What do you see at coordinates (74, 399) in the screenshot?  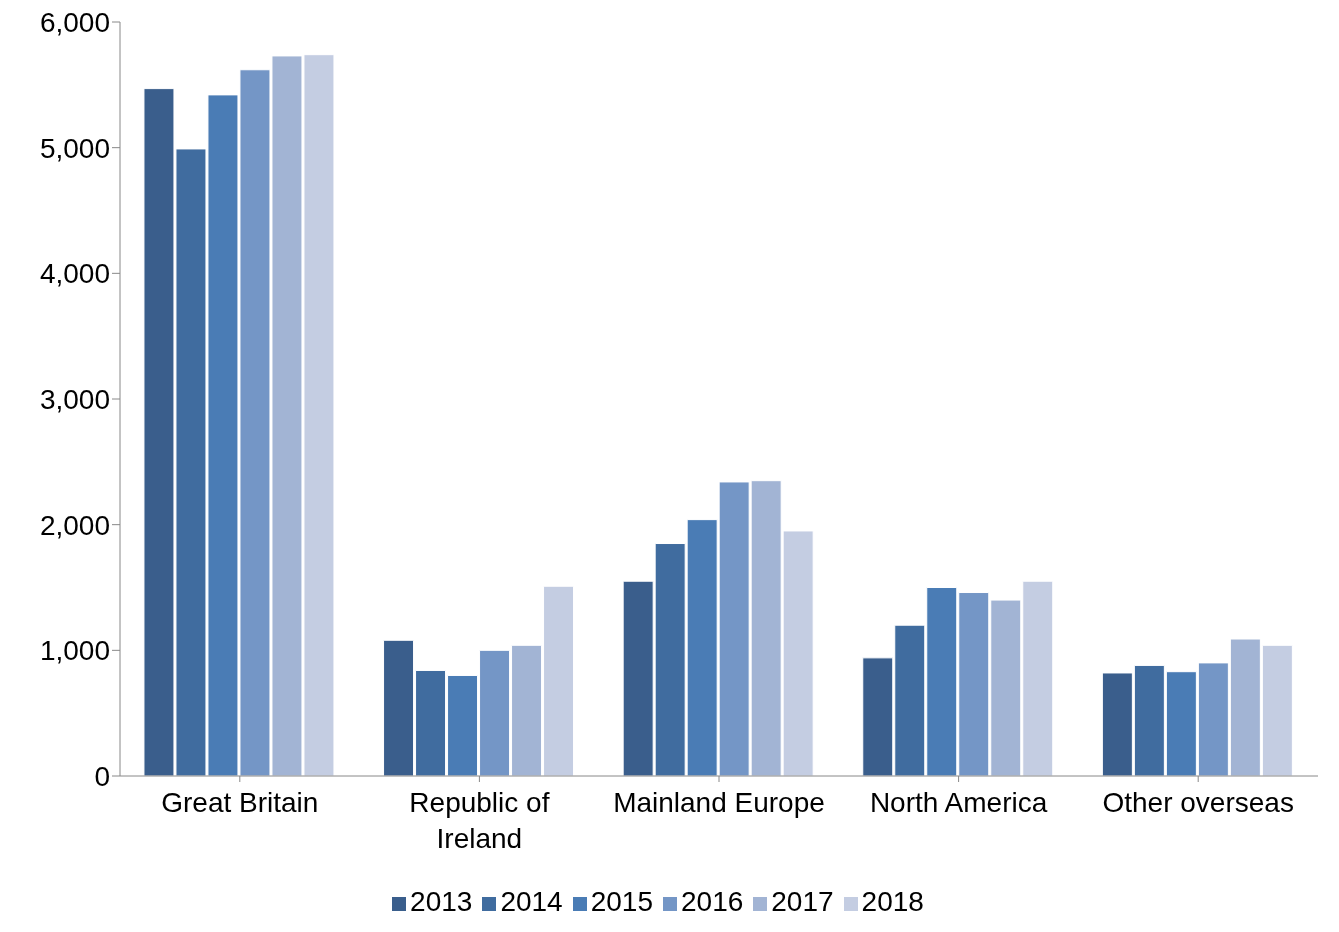 I see `y-tick-label: 3,000` at bounding box center [74, 399].